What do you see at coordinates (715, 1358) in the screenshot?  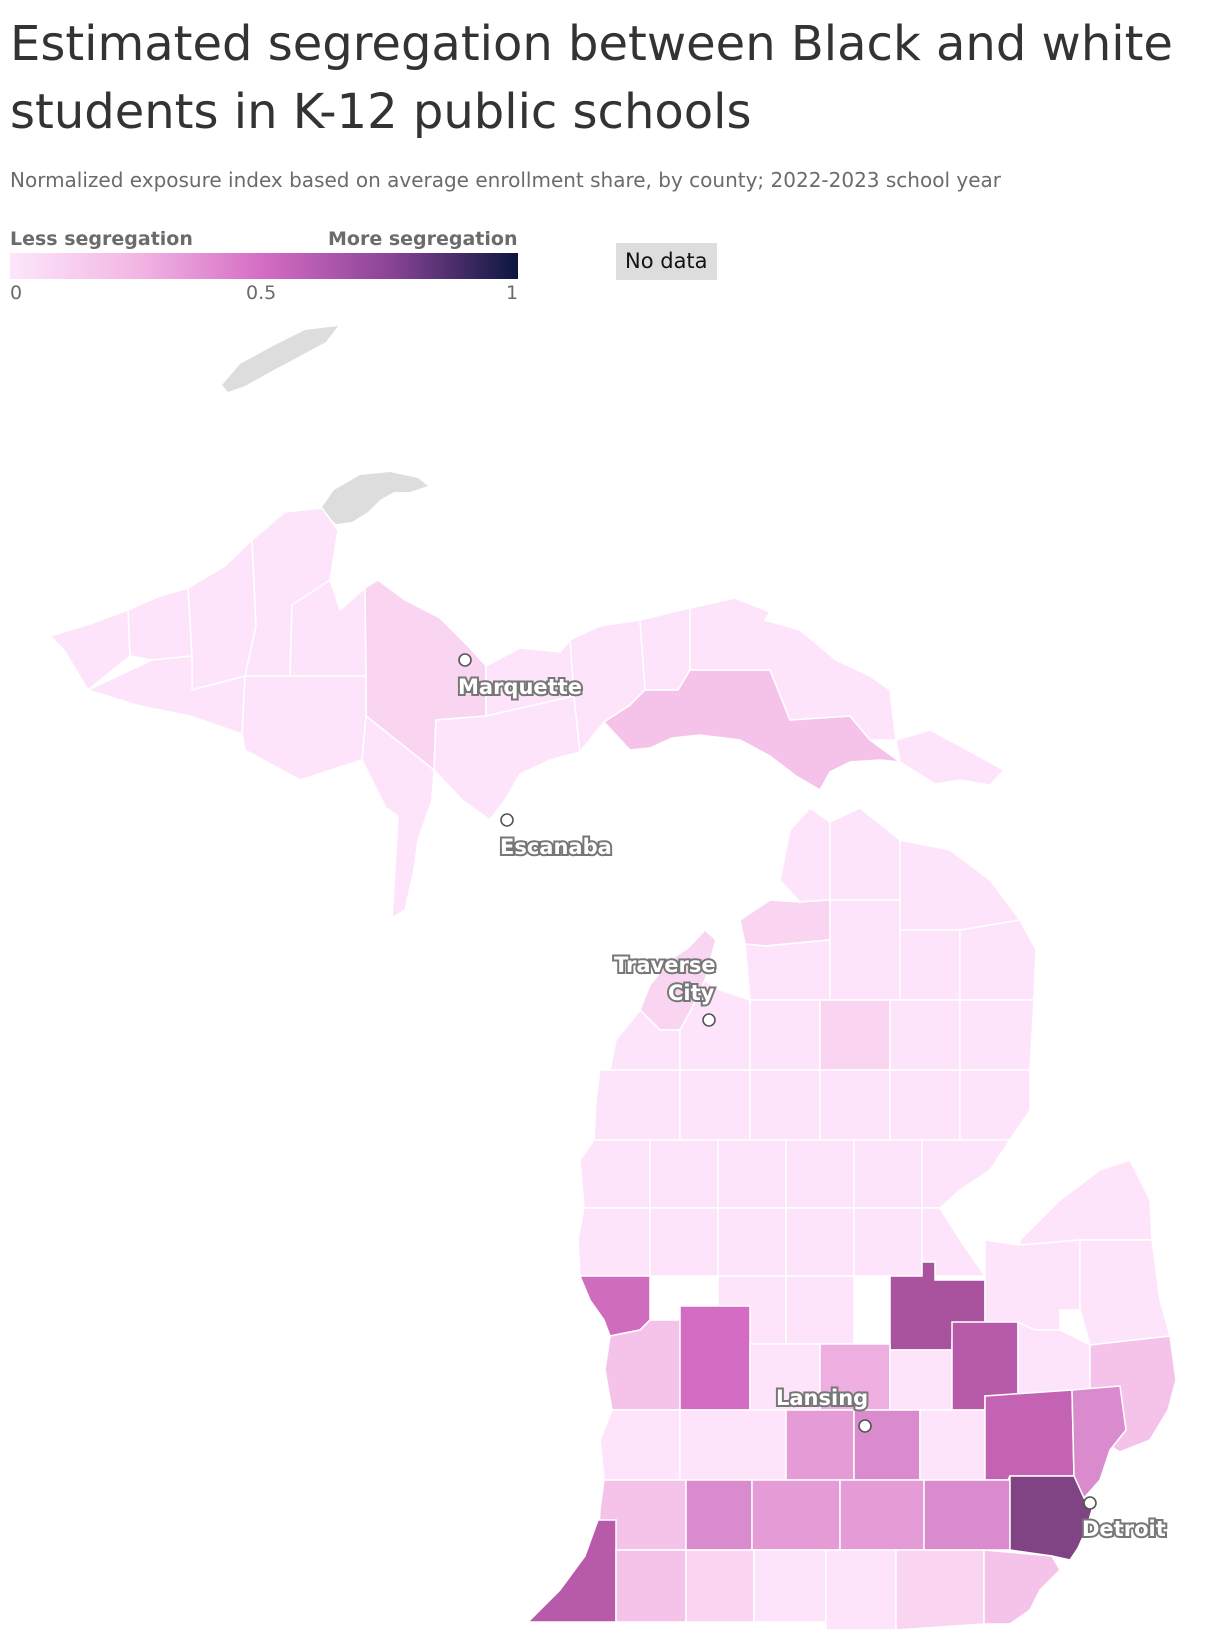 I see `county-kent` at bounding box center [715, 1358].